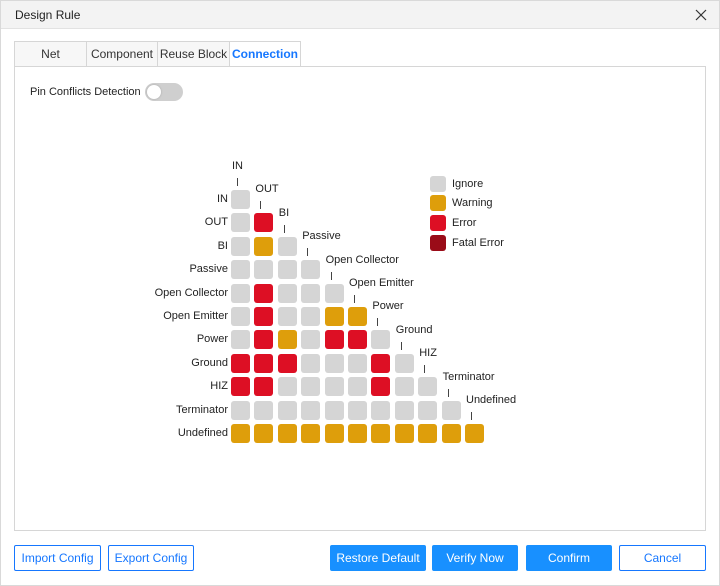 The width and height of the screenshot is (720, 586). Describe the element at coordinates (381, 433) in the screenshot. I see `matrix-cell-undefined-power` at that location.